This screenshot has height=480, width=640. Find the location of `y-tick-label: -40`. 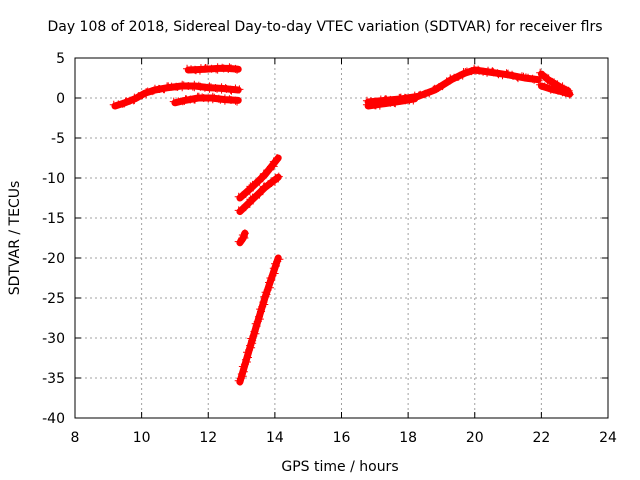

y-tick-label: -40 is located at coordinates (53, 419).